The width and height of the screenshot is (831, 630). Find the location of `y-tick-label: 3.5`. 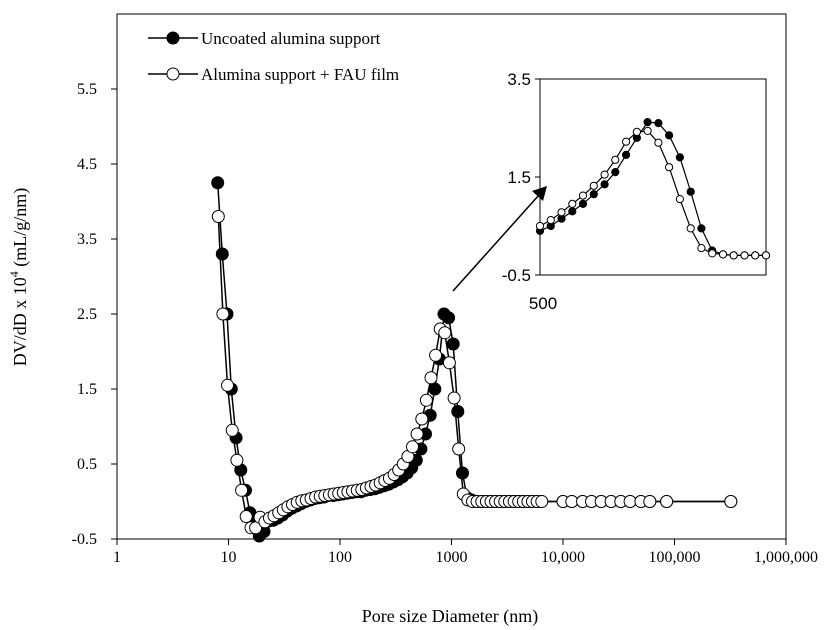

y-tick-label: 3.5 is located at coordinates (87, 239).